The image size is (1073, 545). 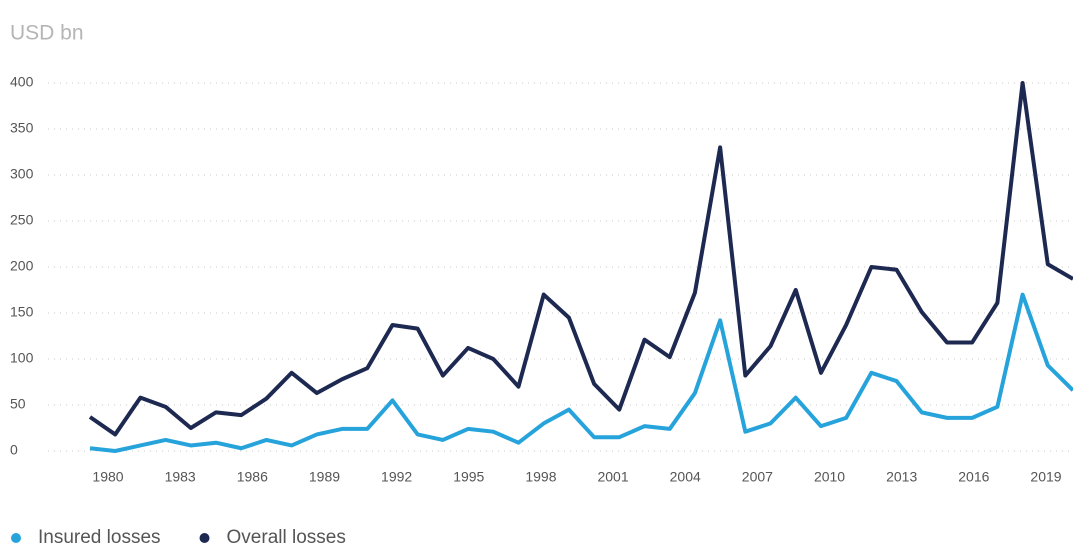 What do you see at coordinates (22, 358) in the screenshot?
I see `y-tick-label: 100` at bounding box center [22, 358].